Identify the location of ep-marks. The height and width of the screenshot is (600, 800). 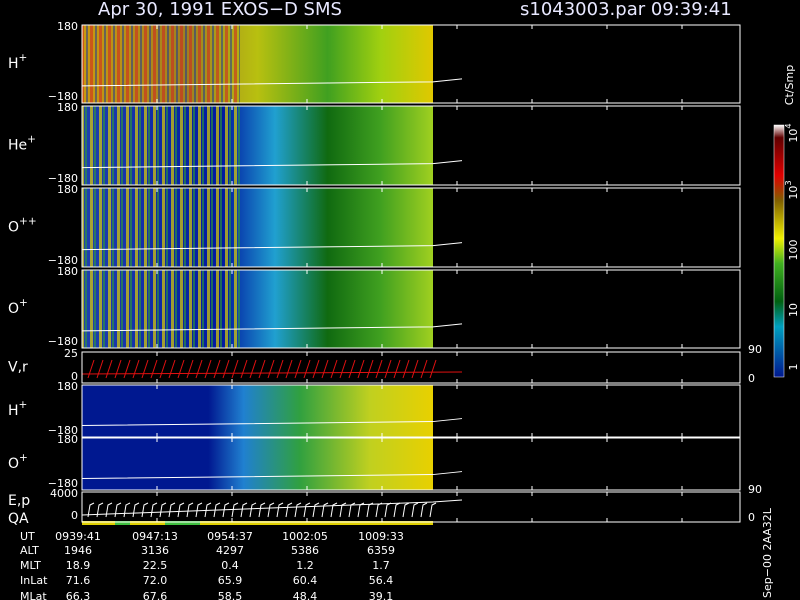
(262, 510).